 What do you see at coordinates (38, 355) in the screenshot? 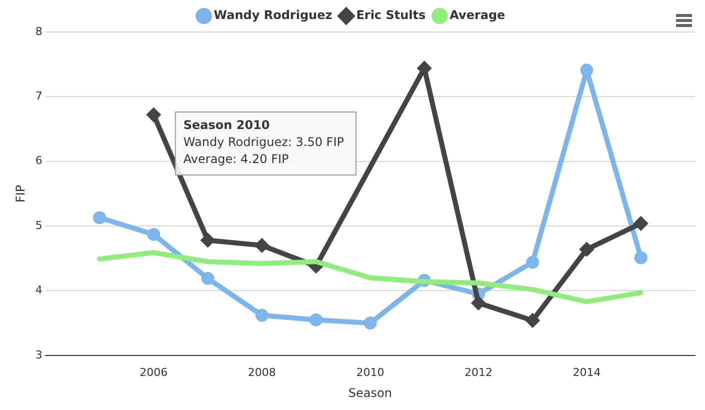
I see `y-tick-label: 3` at bounding box center [38, 355].